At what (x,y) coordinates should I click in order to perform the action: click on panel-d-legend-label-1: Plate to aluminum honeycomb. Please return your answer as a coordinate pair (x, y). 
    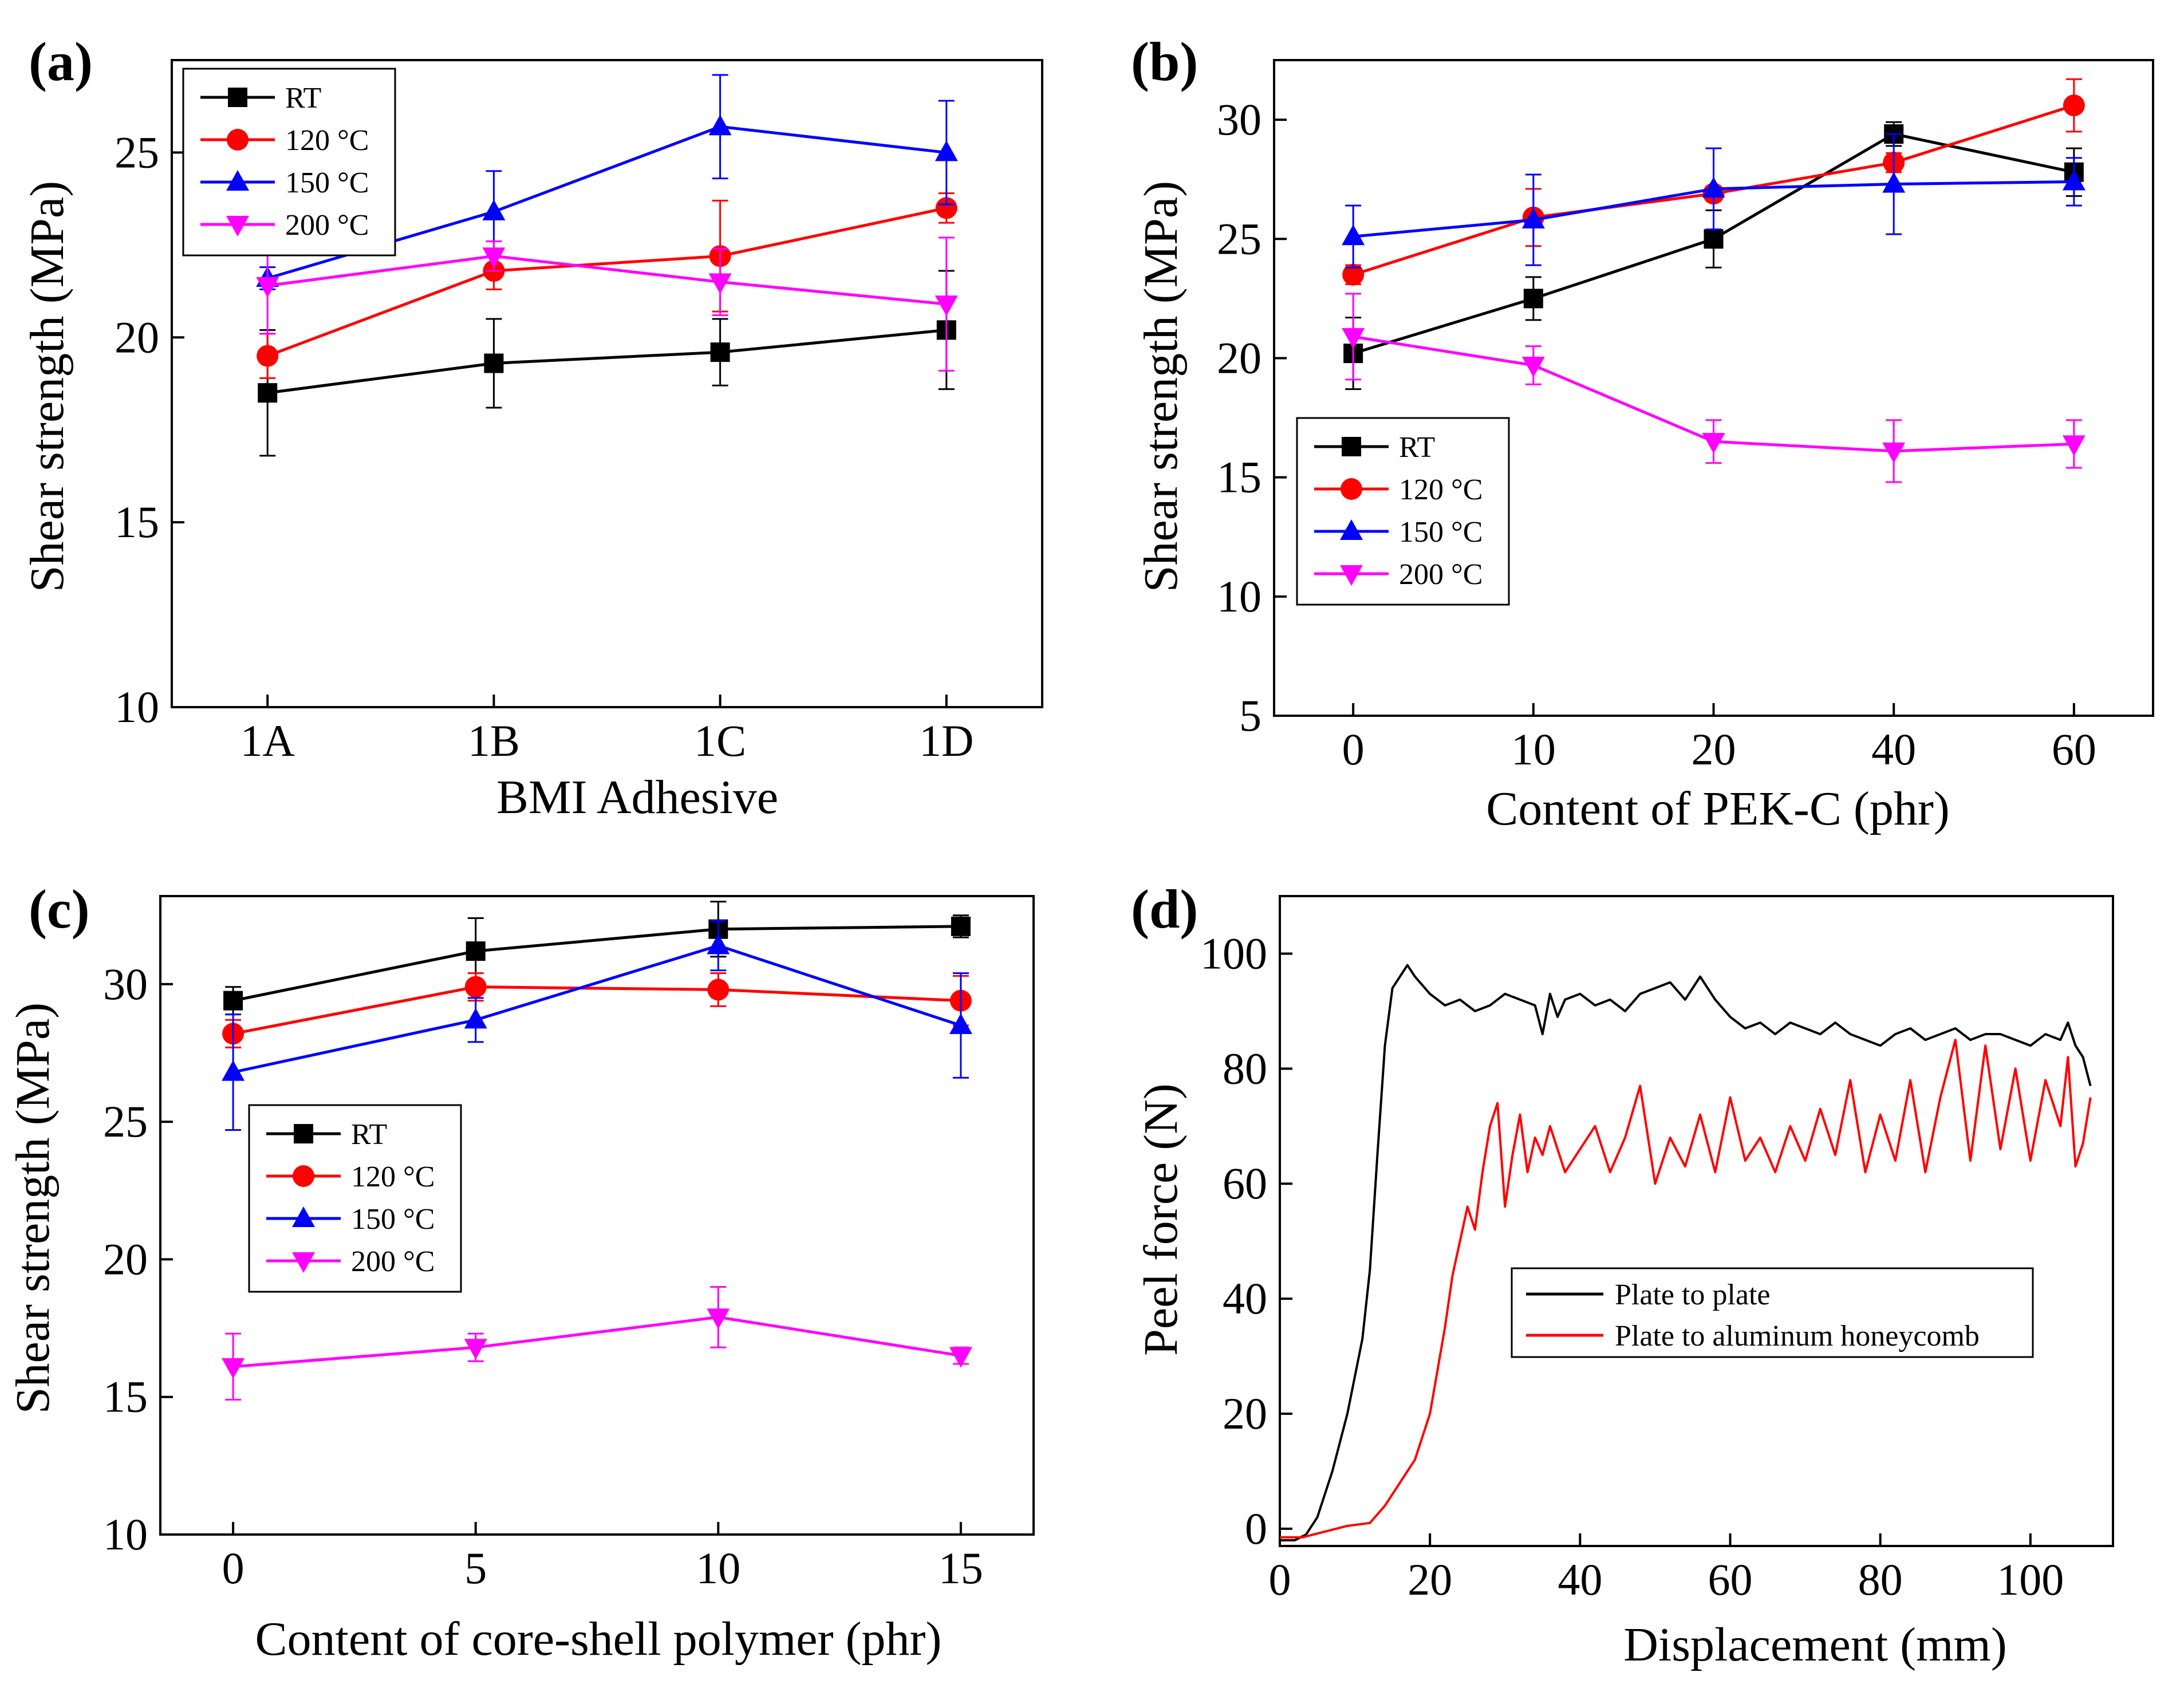
    Looking at the image, I should click on (1797, 1336).